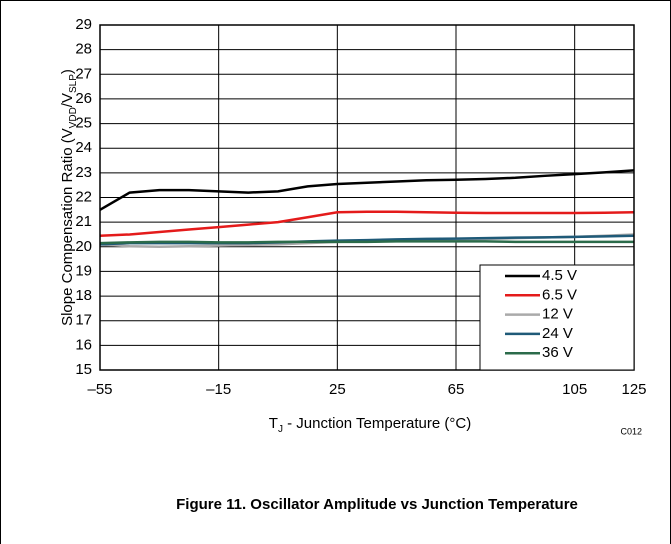  I want to click on x-axis-label-part: - Junction Temperature (°C), so click(377, 423).